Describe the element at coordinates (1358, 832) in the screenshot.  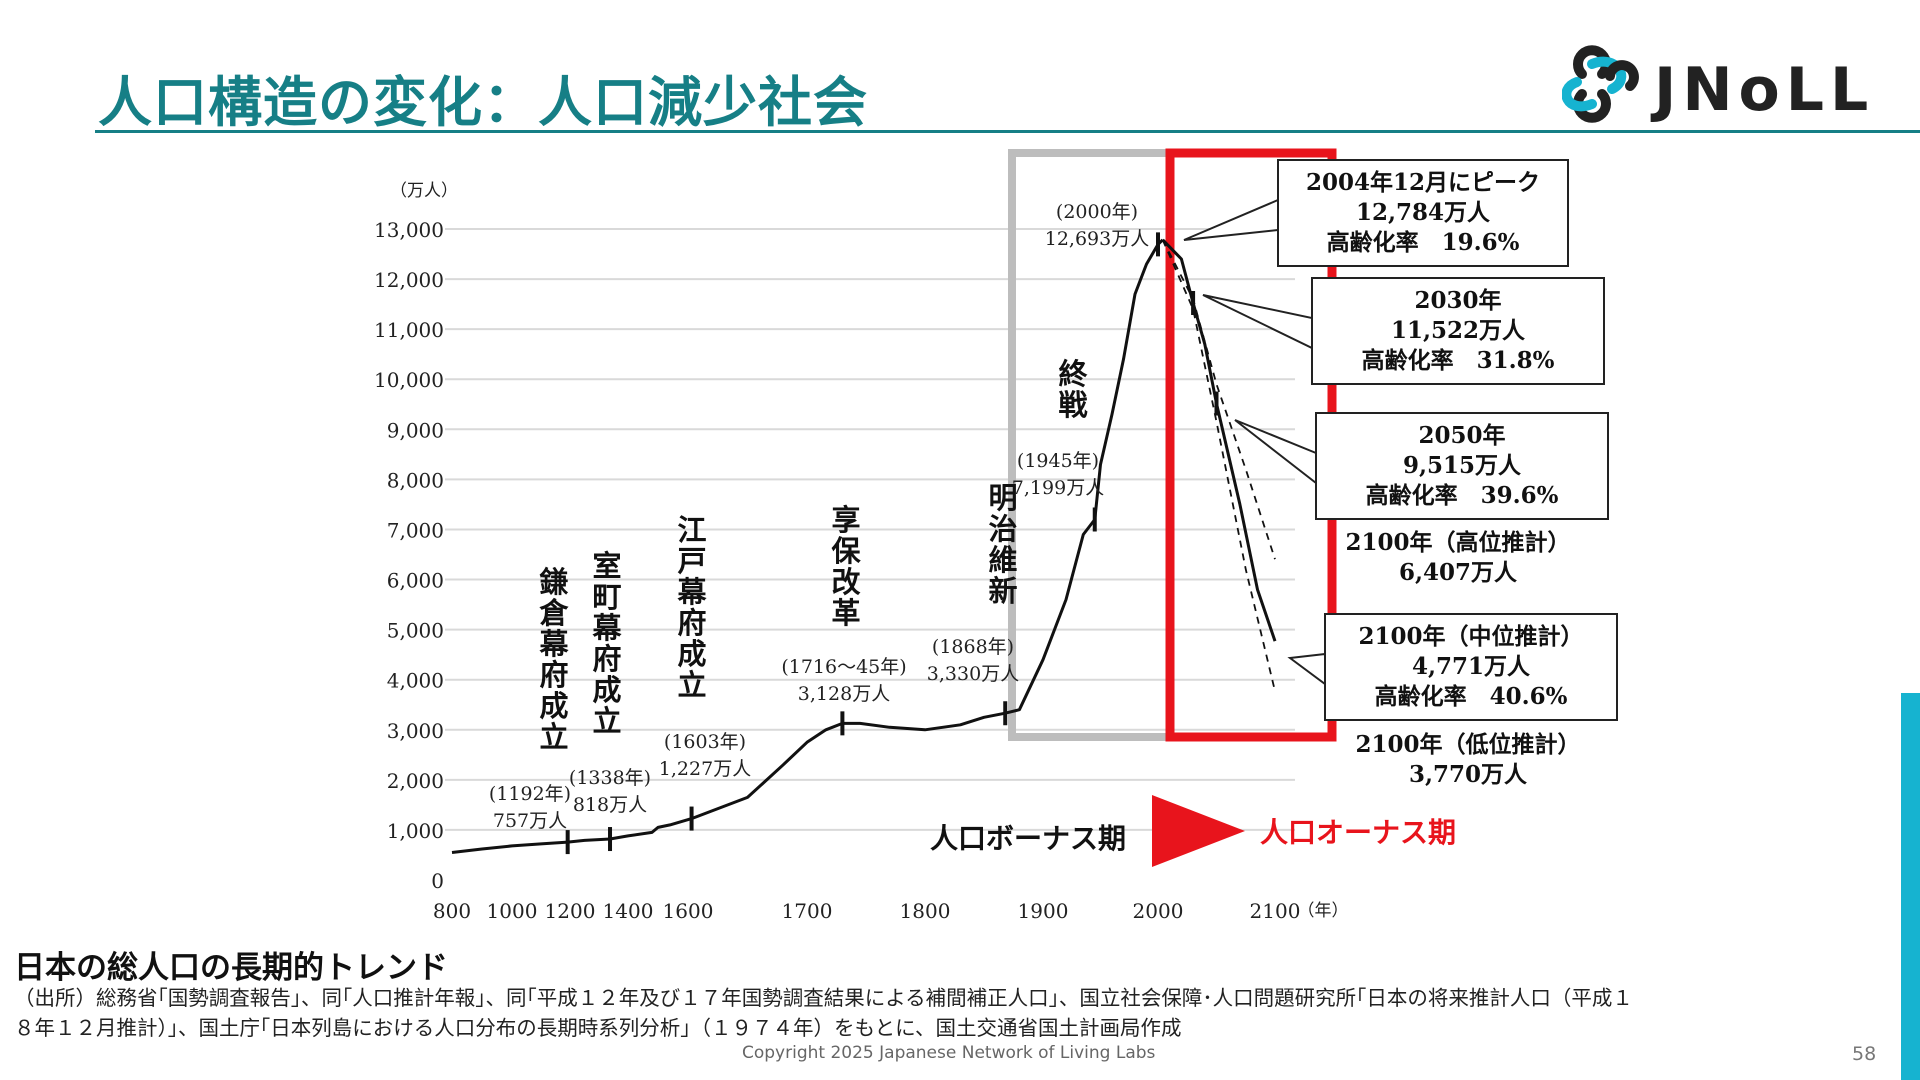
I see `onus-period-label: 人口オーナス期` at that location.